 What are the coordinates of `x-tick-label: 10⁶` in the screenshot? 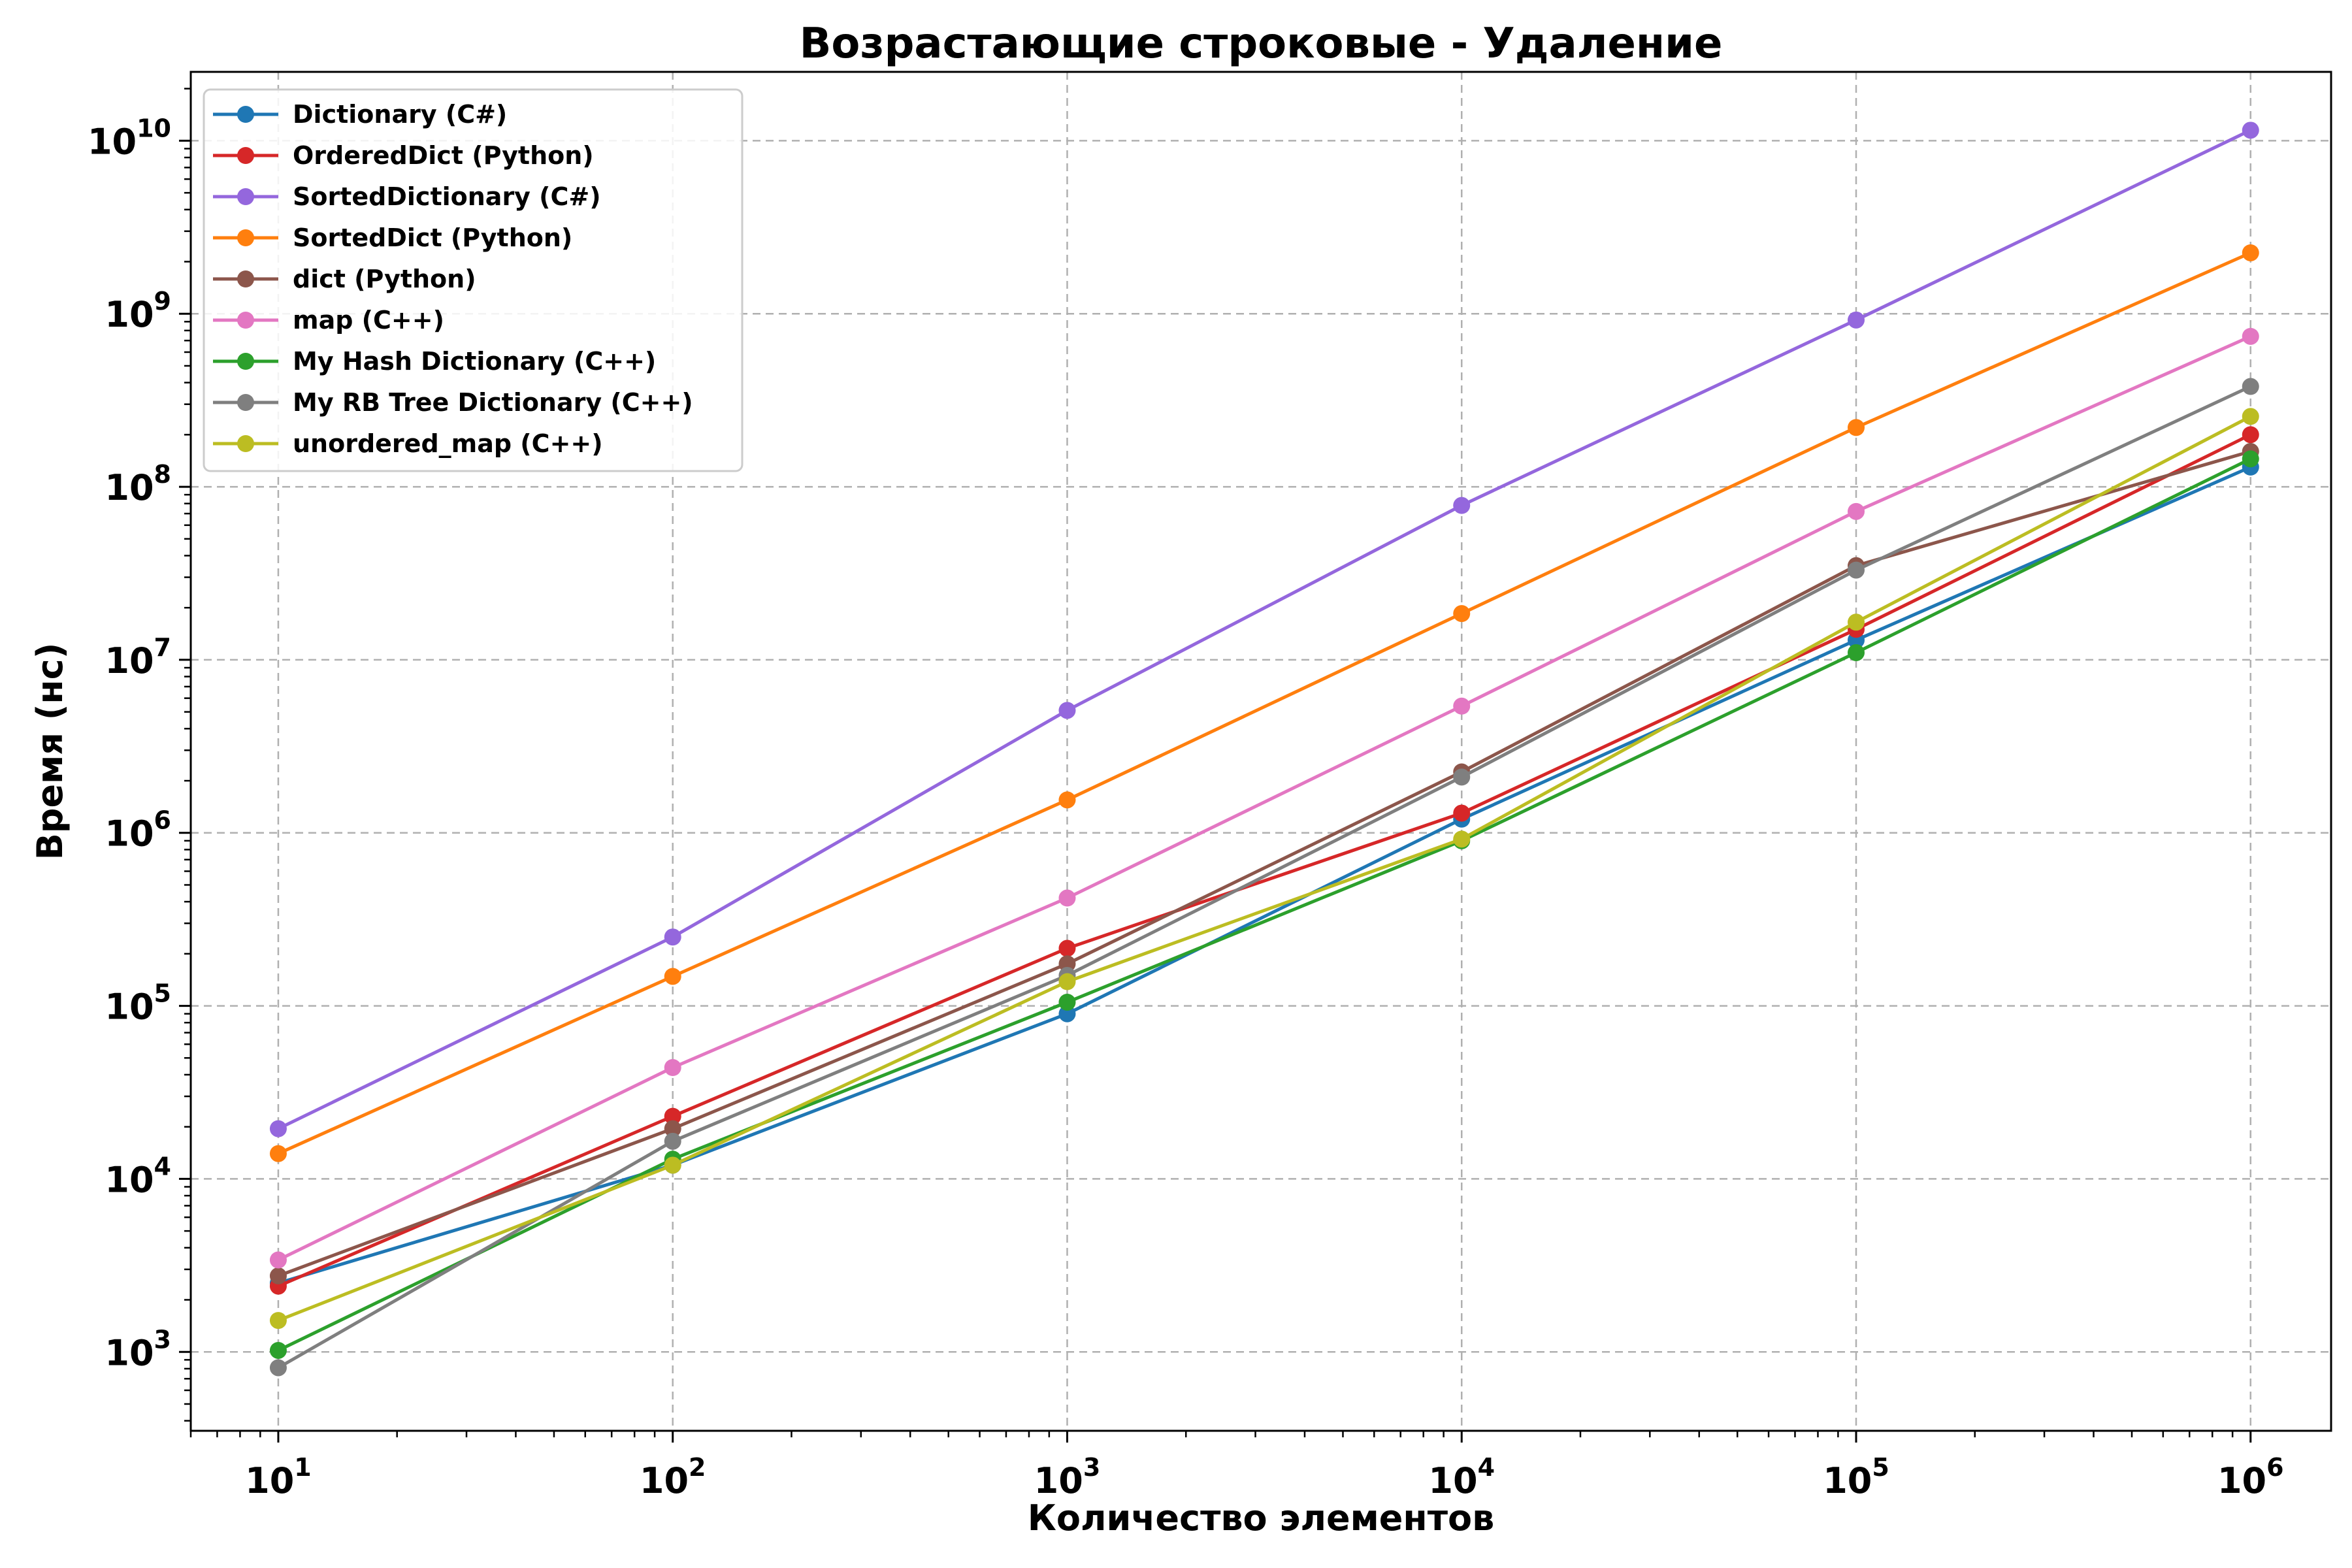 It's located at (2250, 1477).